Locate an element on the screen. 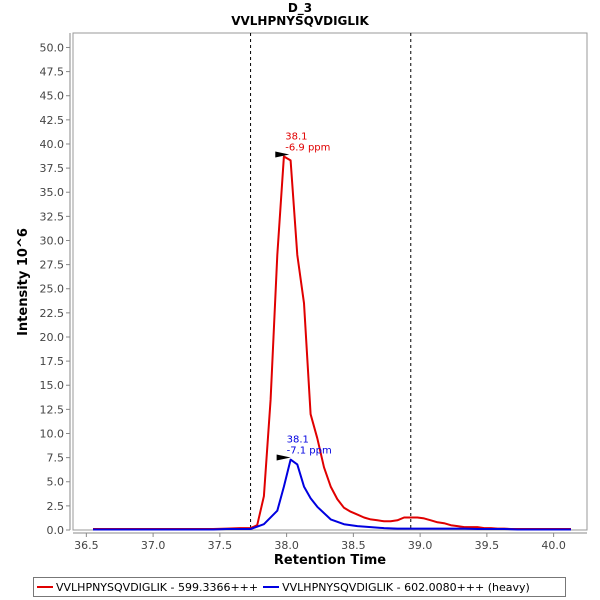 The width and height of the screenshot is (600, 600). x-tick-label: 36.5 is located at coordinates (86, 545).